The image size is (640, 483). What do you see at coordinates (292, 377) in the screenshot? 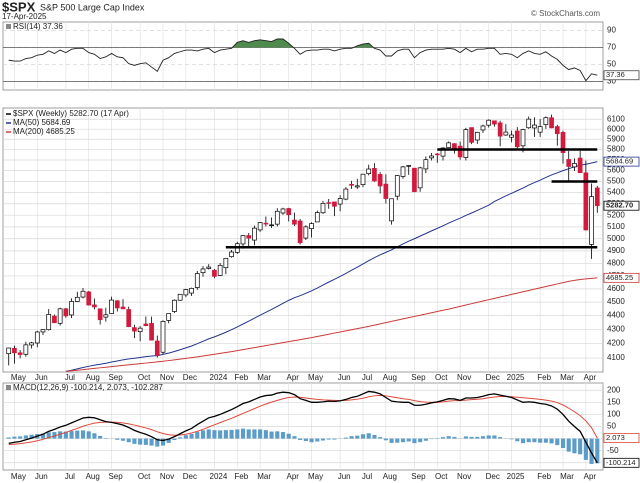
I see `x-tick-label: Apr` at bounding box center [292, 377].